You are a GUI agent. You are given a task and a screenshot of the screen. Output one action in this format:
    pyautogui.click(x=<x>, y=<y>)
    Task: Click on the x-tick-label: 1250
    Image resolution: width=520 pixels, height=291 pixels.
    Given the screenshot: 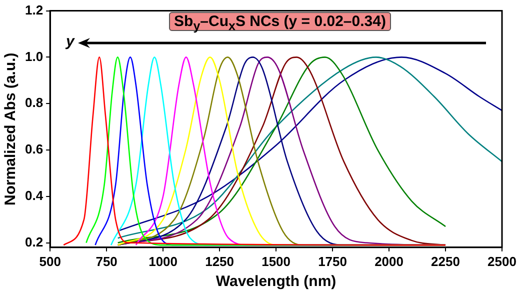 What is the action you would take?
    pyautogui.click(x=219, y=261)
    